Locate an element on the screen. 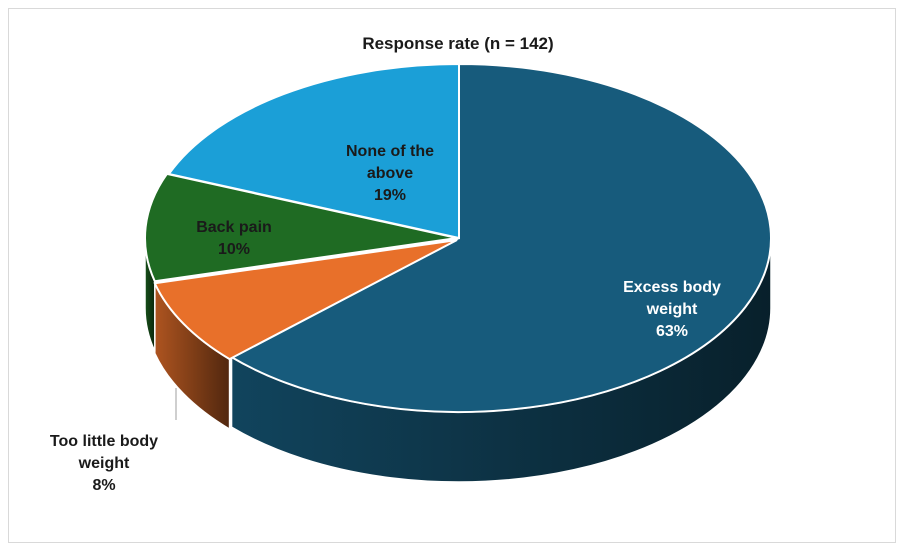 The height and width of the screenshot is (546, 899). pie-label-3: None of the above 19% is located at coordinates (390, 173).